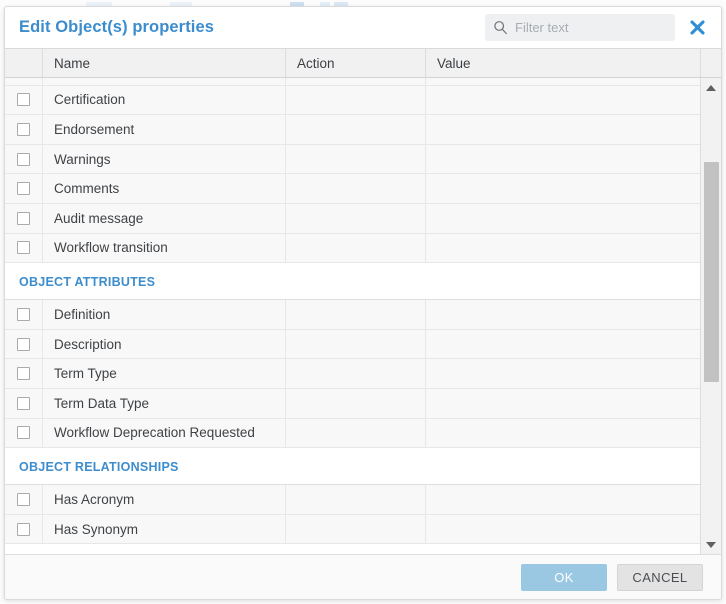 Image resolution: width=726 pixels, height=604 pixels. I want to click on column-header-value: Value, so click(454, 63).